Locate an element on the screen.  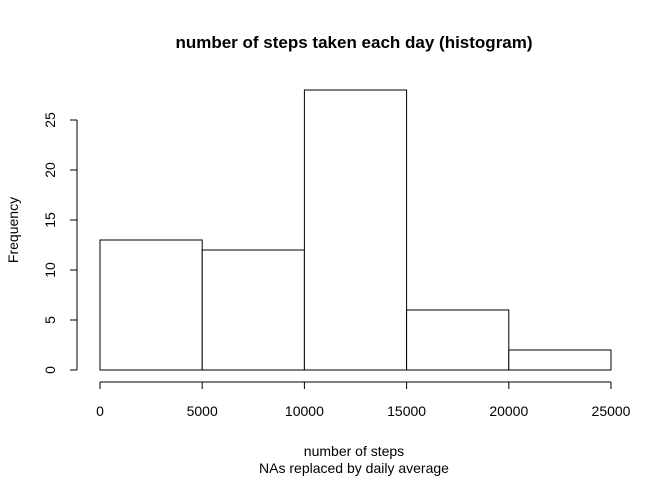
x-tick-label: 25000 is located at coordinates (611, 411).